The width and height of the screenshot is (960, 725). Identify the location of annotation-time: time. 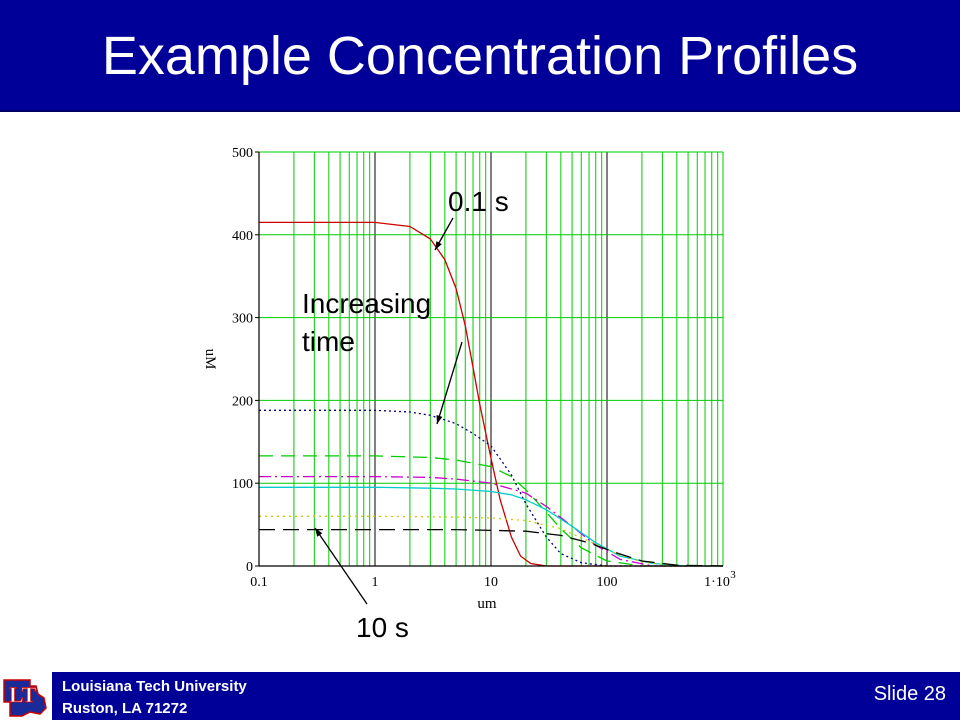
(328, 341).